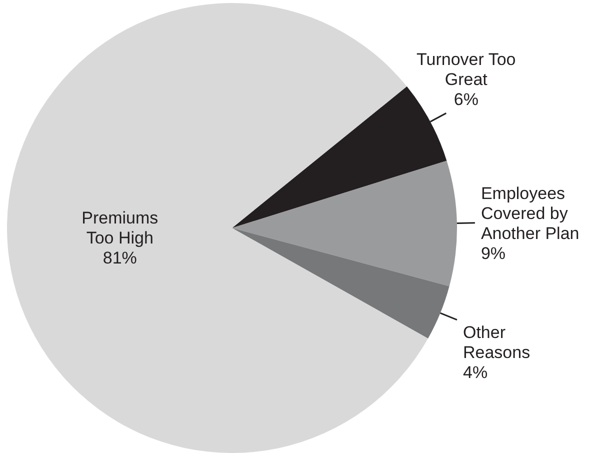 This screenshot has width=600, height=453. Describe the element at coordinates (466, 70) in the screenshot. I see `slice-label: Turnover Too Great` at that location.